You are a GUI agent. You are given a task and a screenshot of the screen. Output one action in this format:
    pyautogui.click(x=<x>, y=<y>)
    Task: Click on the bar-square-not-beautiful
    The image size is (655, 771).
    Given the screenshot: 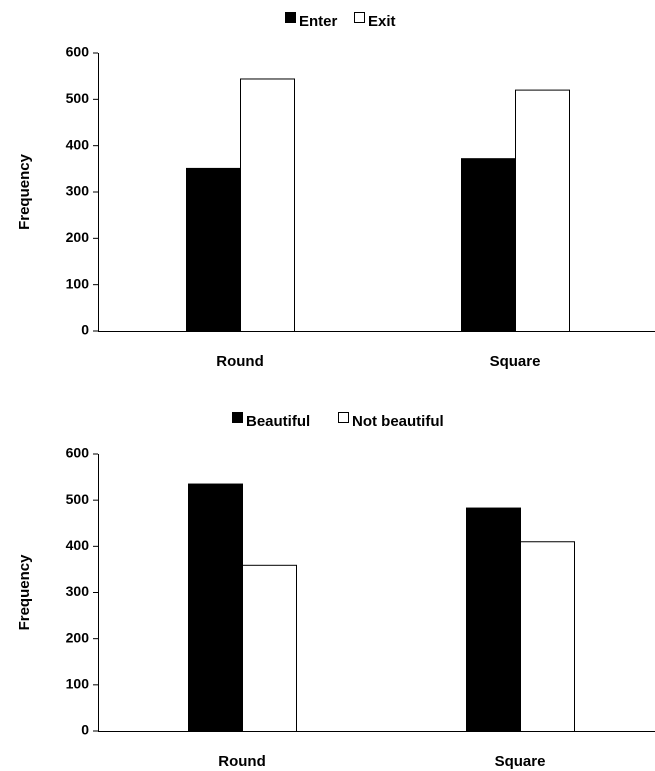 What is the action you would take?
    pyautogui.click(x=547, y=636)
    